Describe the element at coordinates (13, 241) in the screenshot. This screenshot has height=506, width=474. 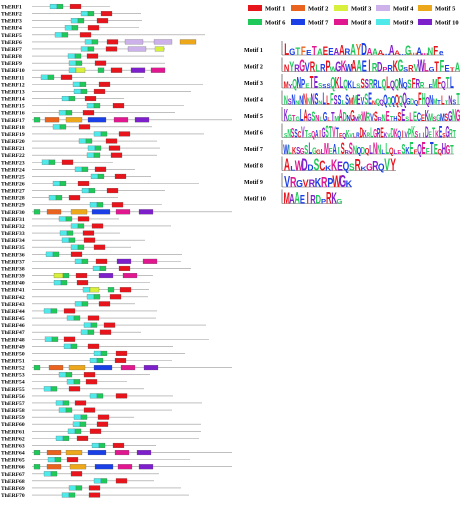
I see `gene-label: ThERF34` at that location.